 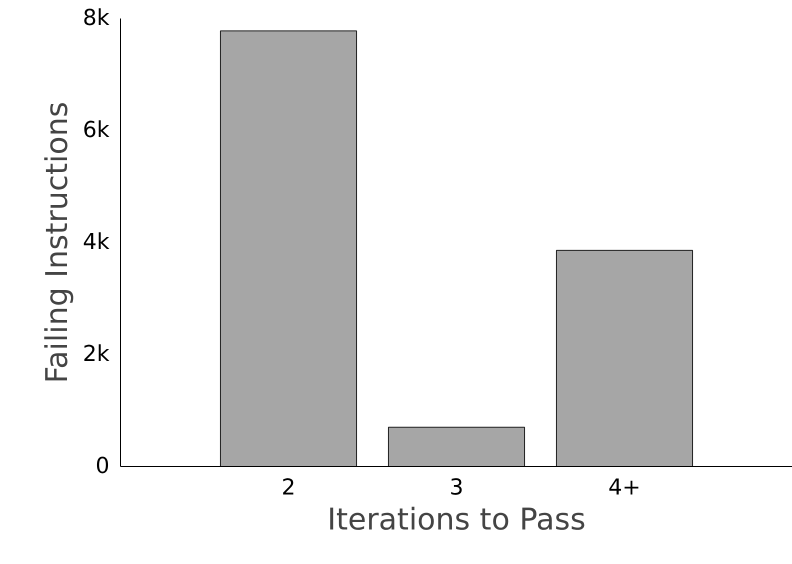 What do you see at coordinates (457, 488) in the screenshot?
I see `x-tick-label: 3` at bounding box center [457, 488].